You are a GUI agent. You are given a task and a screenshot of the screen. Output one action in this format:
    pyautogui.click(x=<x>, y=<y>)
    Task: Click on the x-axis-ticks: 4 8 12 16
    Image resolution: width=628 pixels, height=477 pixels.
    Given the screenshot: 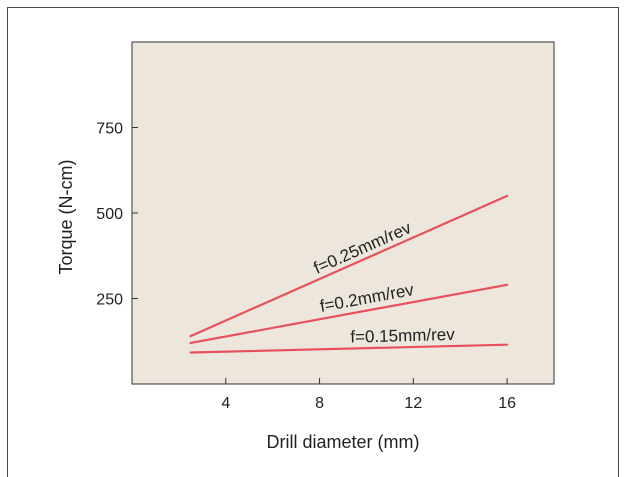 What is the action you would take?
    pyautogui.click(x=368, y=395)
    